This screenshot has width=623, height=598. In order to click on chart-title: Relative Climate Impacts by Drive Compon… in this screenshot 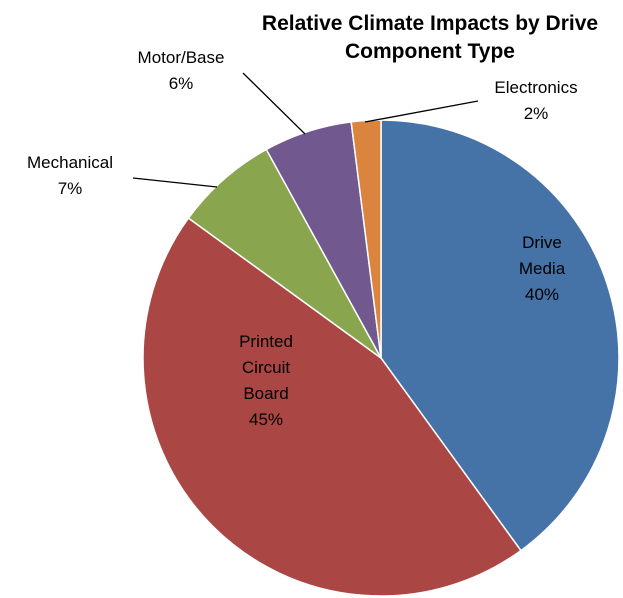, I will do `click(430, 37)`.